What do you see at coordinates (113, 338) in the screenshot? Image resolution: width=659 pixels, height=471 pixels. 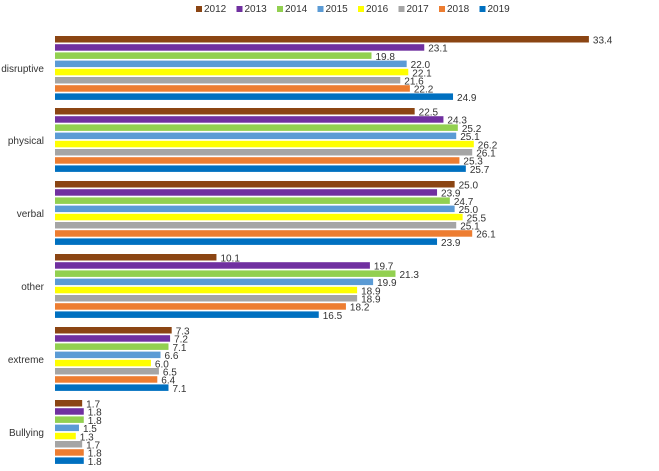 I see `bar-extreme-2013` at bounding box center [113, 338].